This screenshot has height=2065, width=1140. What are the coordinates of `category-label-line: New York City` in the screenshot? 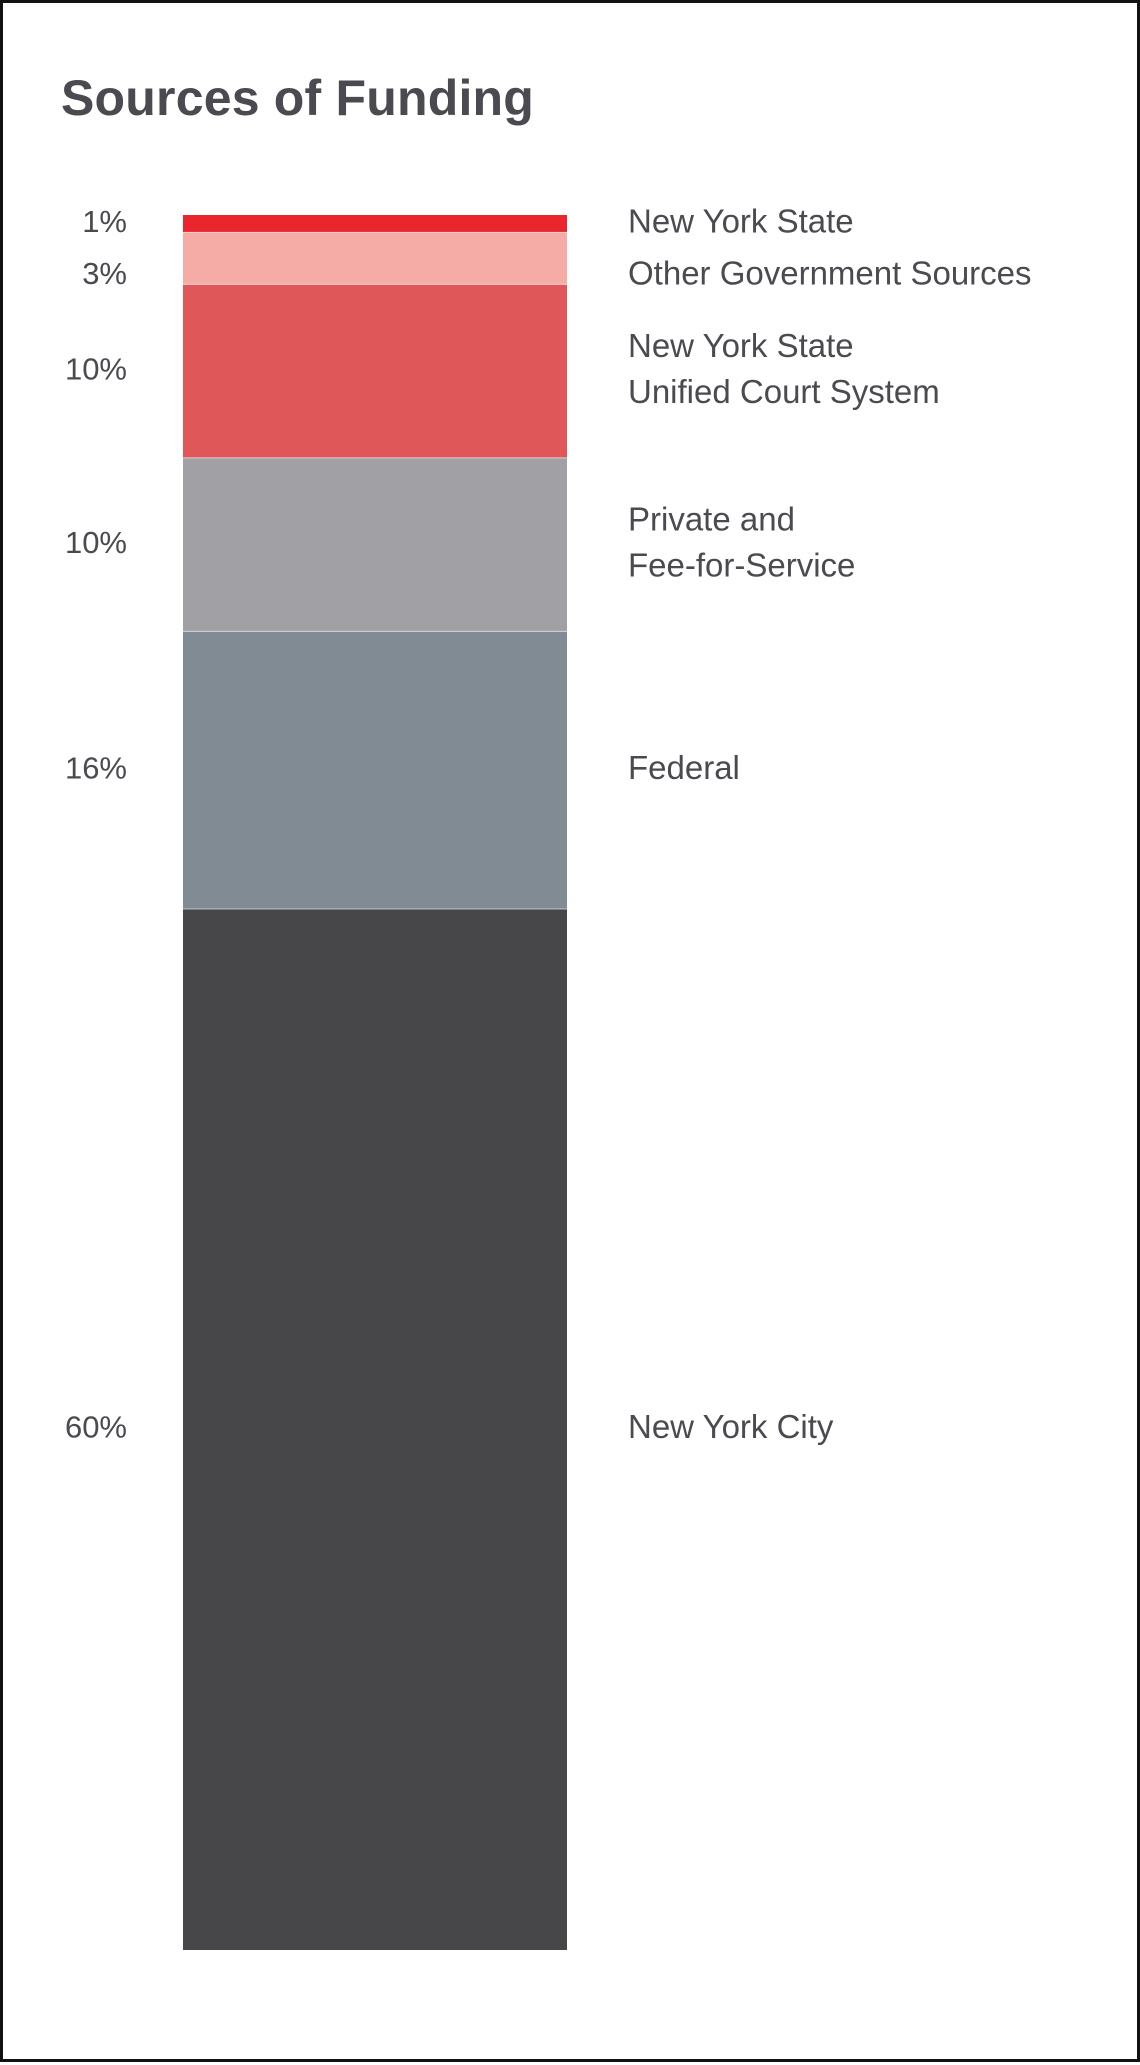 It's located at (731, 1426).